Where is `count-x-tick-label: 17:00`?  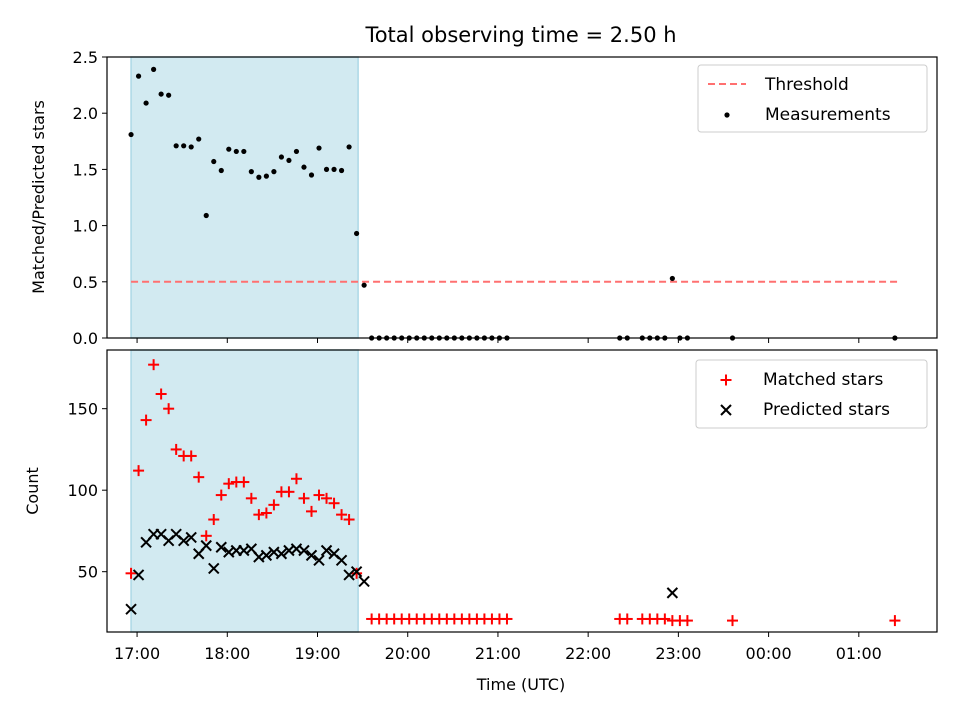 count-x-tick-label: 17:00 is located at coordinates (137, 653).